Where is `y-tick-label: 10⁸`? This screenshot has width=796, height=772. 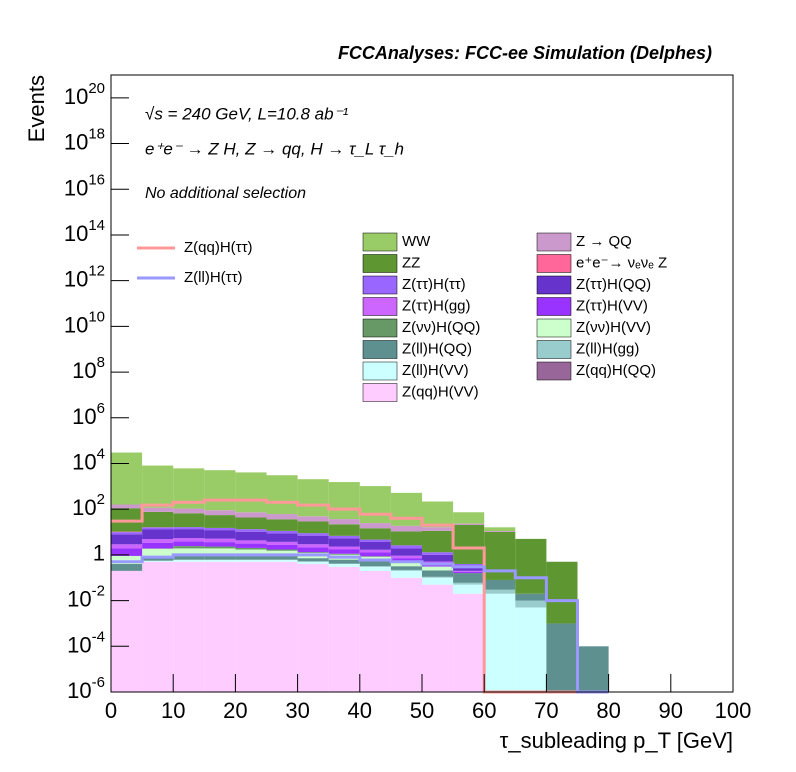
y-tick-label: 10⁸ is located at coordinates (88, 368).